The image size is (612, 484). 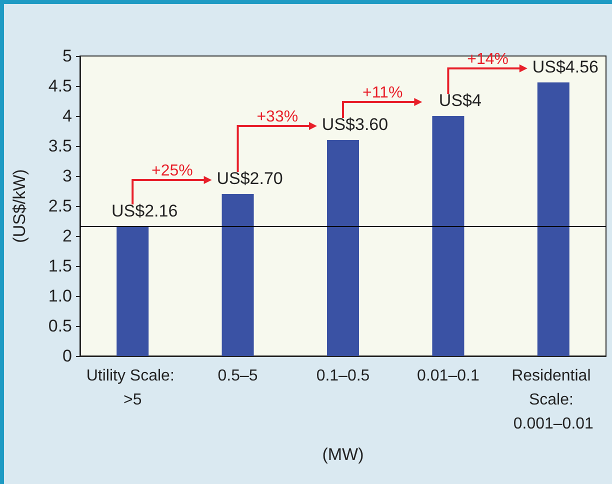 I want to click on y-tick-label: 1.0, so click(x=60, y=296).